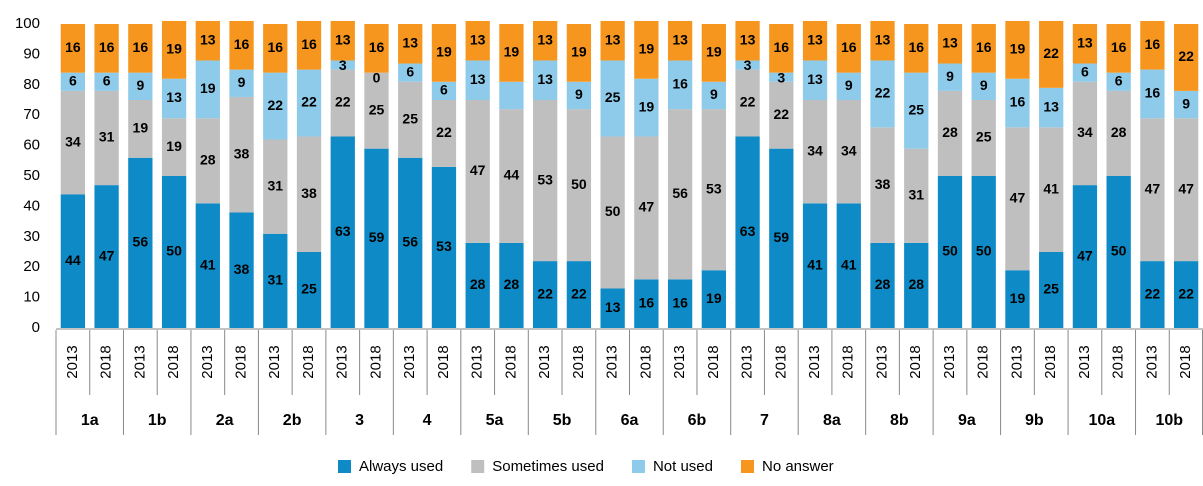 This screenshot has width=1203, height=486. Describe the element at coordinates (849, 150) in the screenshot. I see `value-label: 34` at that location.